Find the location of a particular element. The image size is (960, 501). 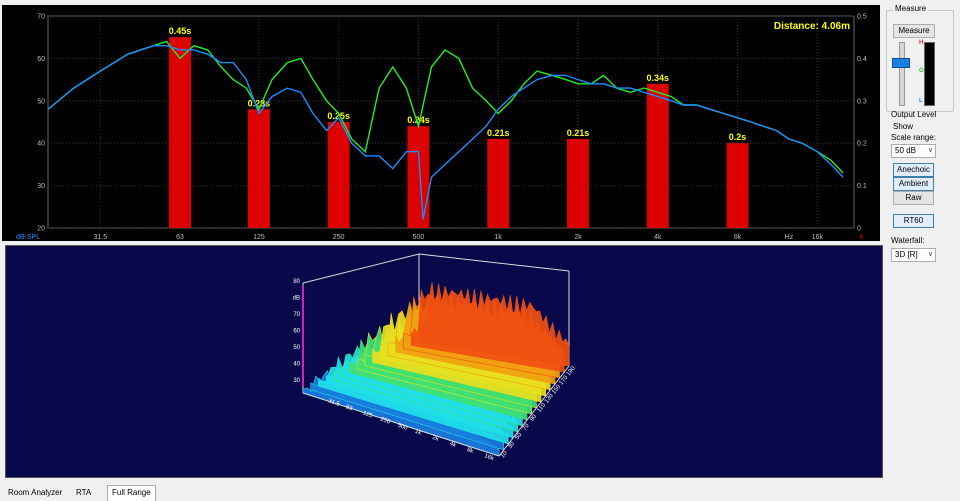

y-left-tick-label: 30 is located at coordinates (41, 186).